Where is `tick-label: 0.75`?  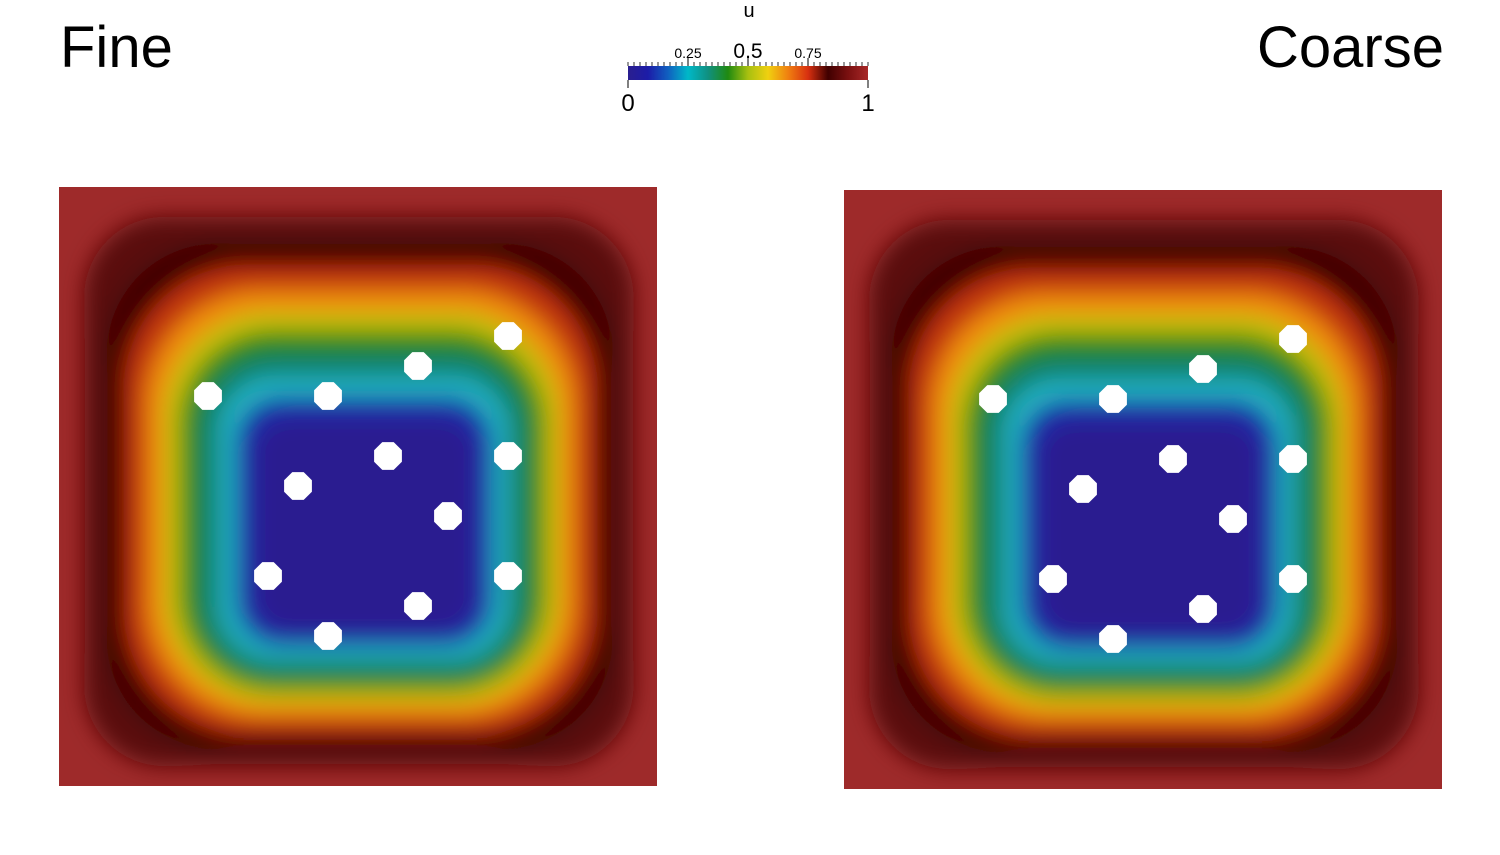 tick-label: 0.75 is located at coordinates (807, 53).